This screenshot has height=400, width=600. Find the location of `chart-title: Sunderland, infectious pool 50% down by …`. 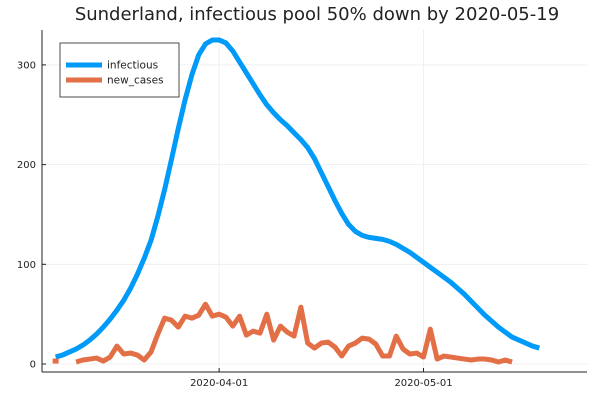

chart-title: Sunderland, infectious pool 50% down by … is located at coordinates (317, 14).